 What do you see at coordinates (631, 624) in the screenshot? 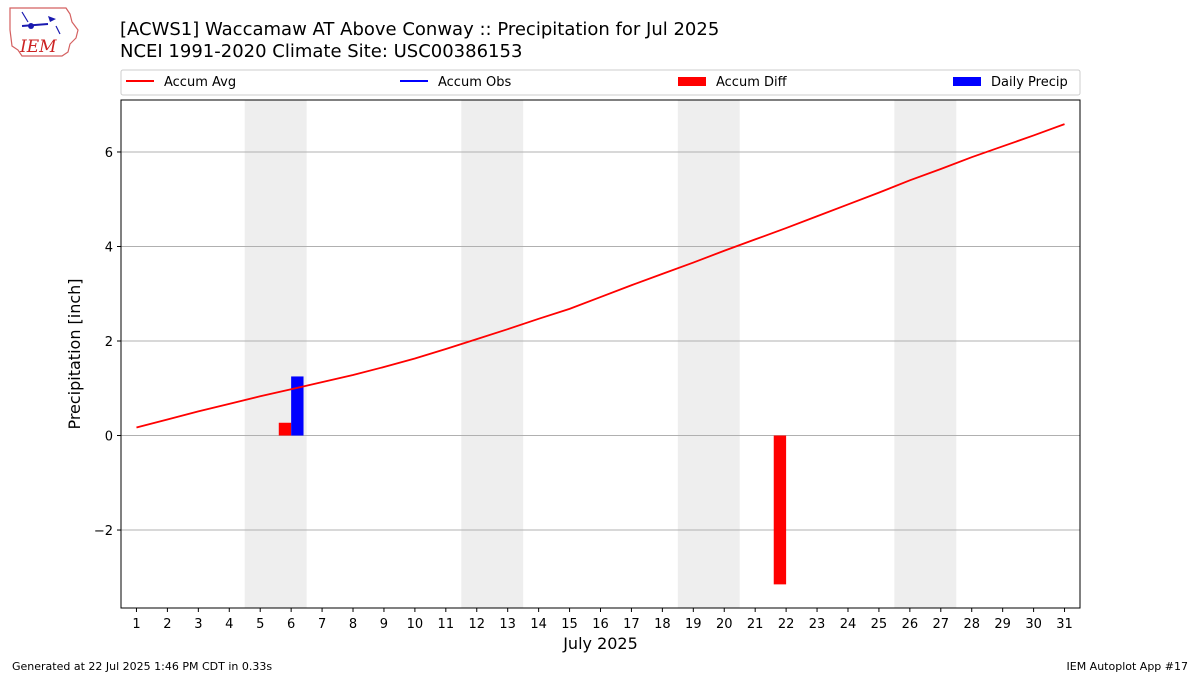
I see `x-tick-label: 17` at bounding box center [631, 624].